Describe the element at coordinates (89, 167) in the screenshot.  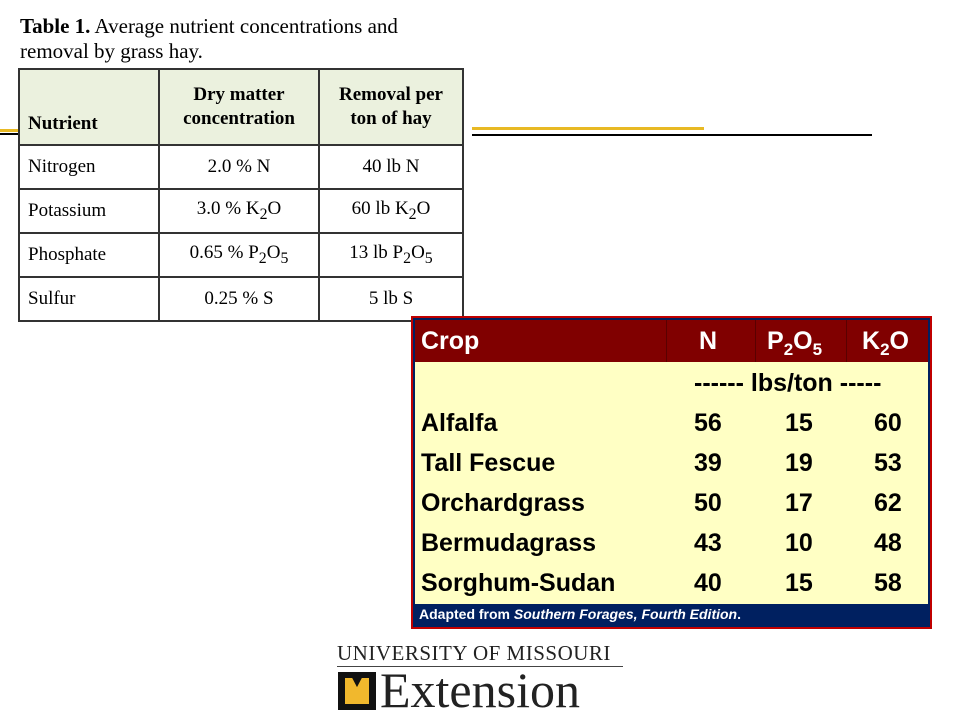
I see `nutrient-name: Nitrogen` at that location.